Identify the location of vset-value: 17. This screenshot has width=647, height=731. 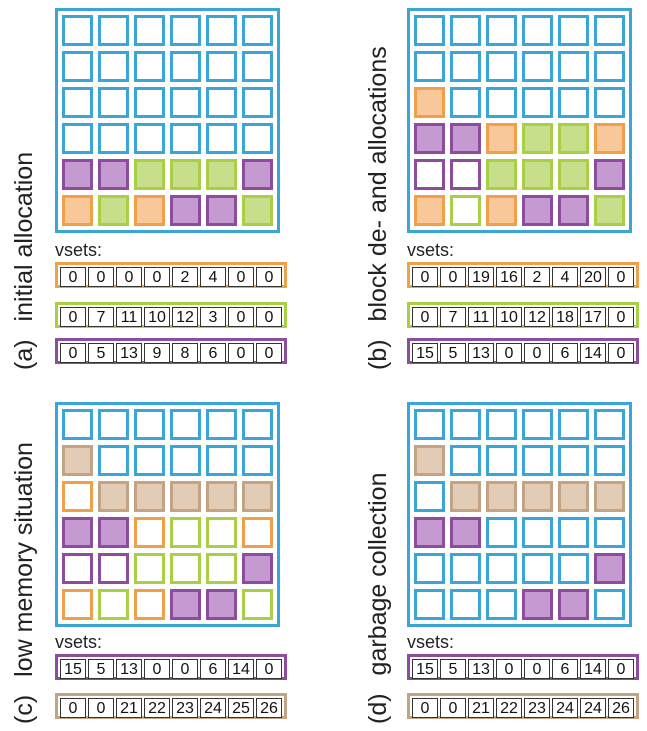
(593, 317).